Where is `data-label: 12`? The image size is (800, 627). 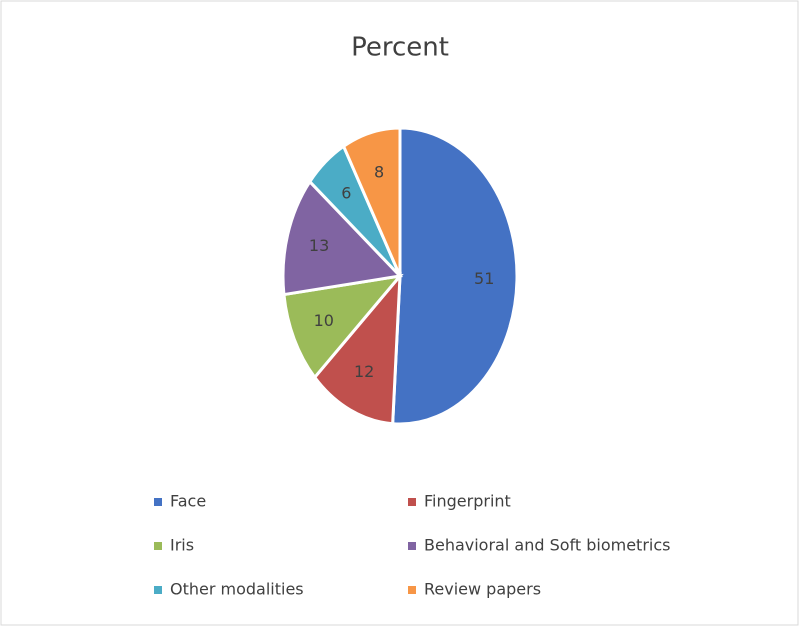
data-label: 12 is located at coordinates (364, 371).